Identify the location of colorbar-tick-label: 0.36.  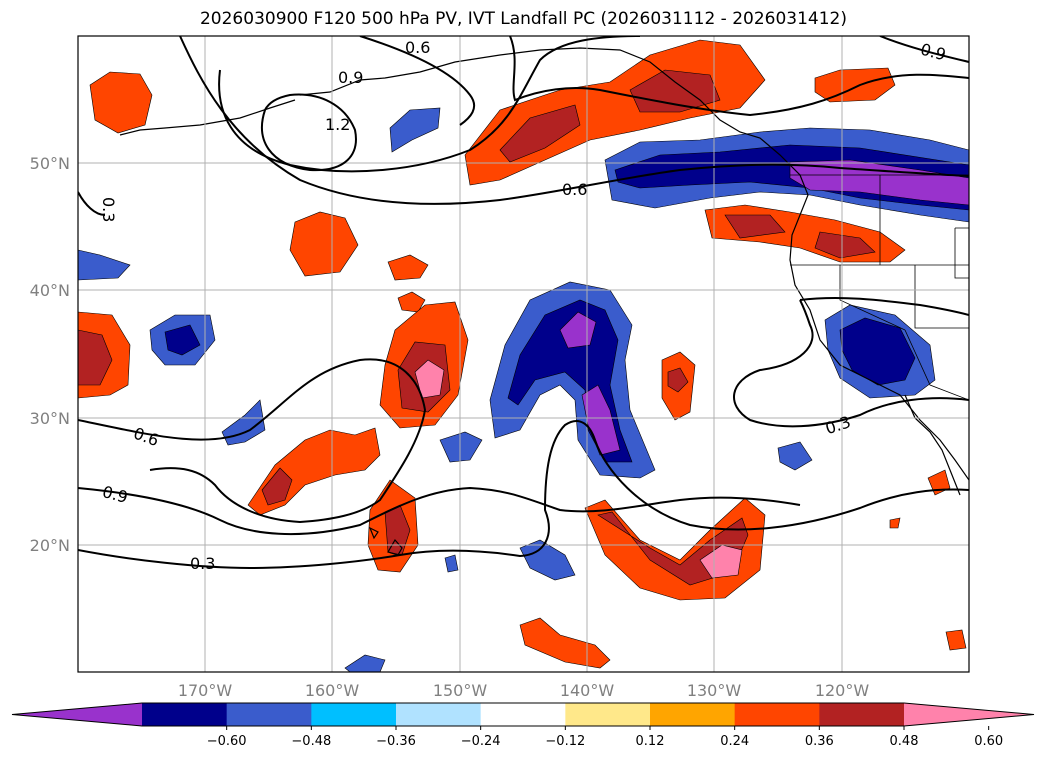
(819, 741).